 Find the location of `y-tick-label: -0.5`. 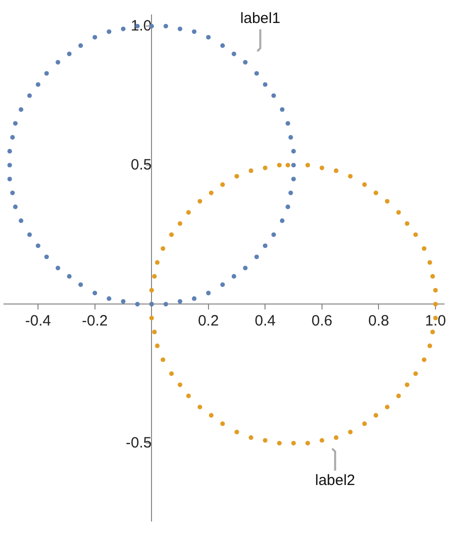

y-tick-label: -0.5 is located at coordinates (139, 443).